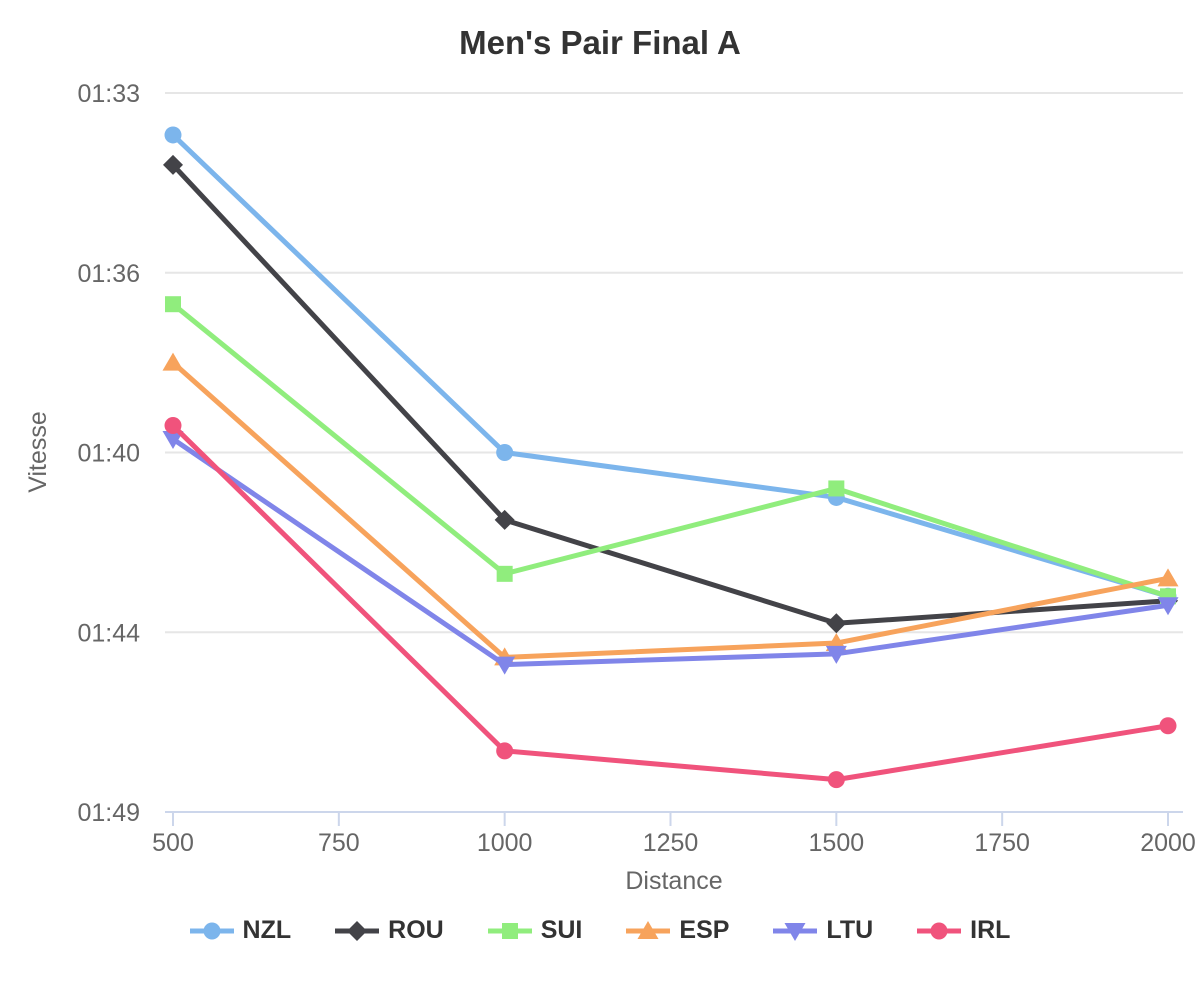 The height and width of the screenshot is (1000, 1200). What do you see at coordinates (108, 633) in the screenshot?
I see `y-tick-label: 01:44` at bounding box center [108, 633].